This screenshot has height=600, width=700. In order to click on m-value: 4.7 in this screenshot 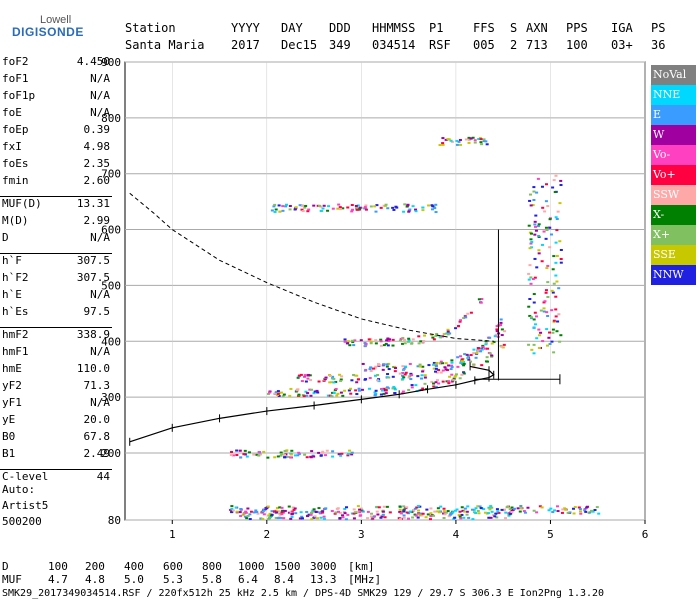, I will do `click(58, 579)`.